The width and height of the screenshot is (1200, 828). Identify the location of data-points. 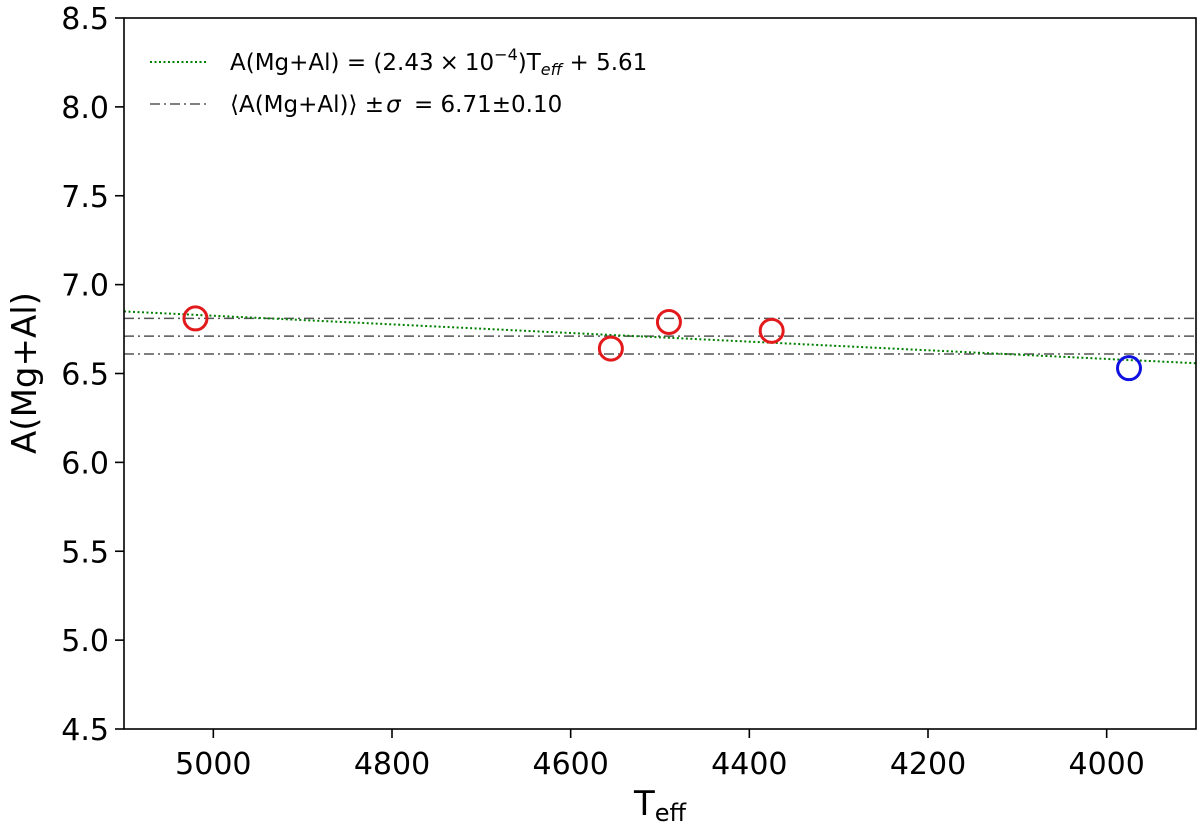
(662, 343).